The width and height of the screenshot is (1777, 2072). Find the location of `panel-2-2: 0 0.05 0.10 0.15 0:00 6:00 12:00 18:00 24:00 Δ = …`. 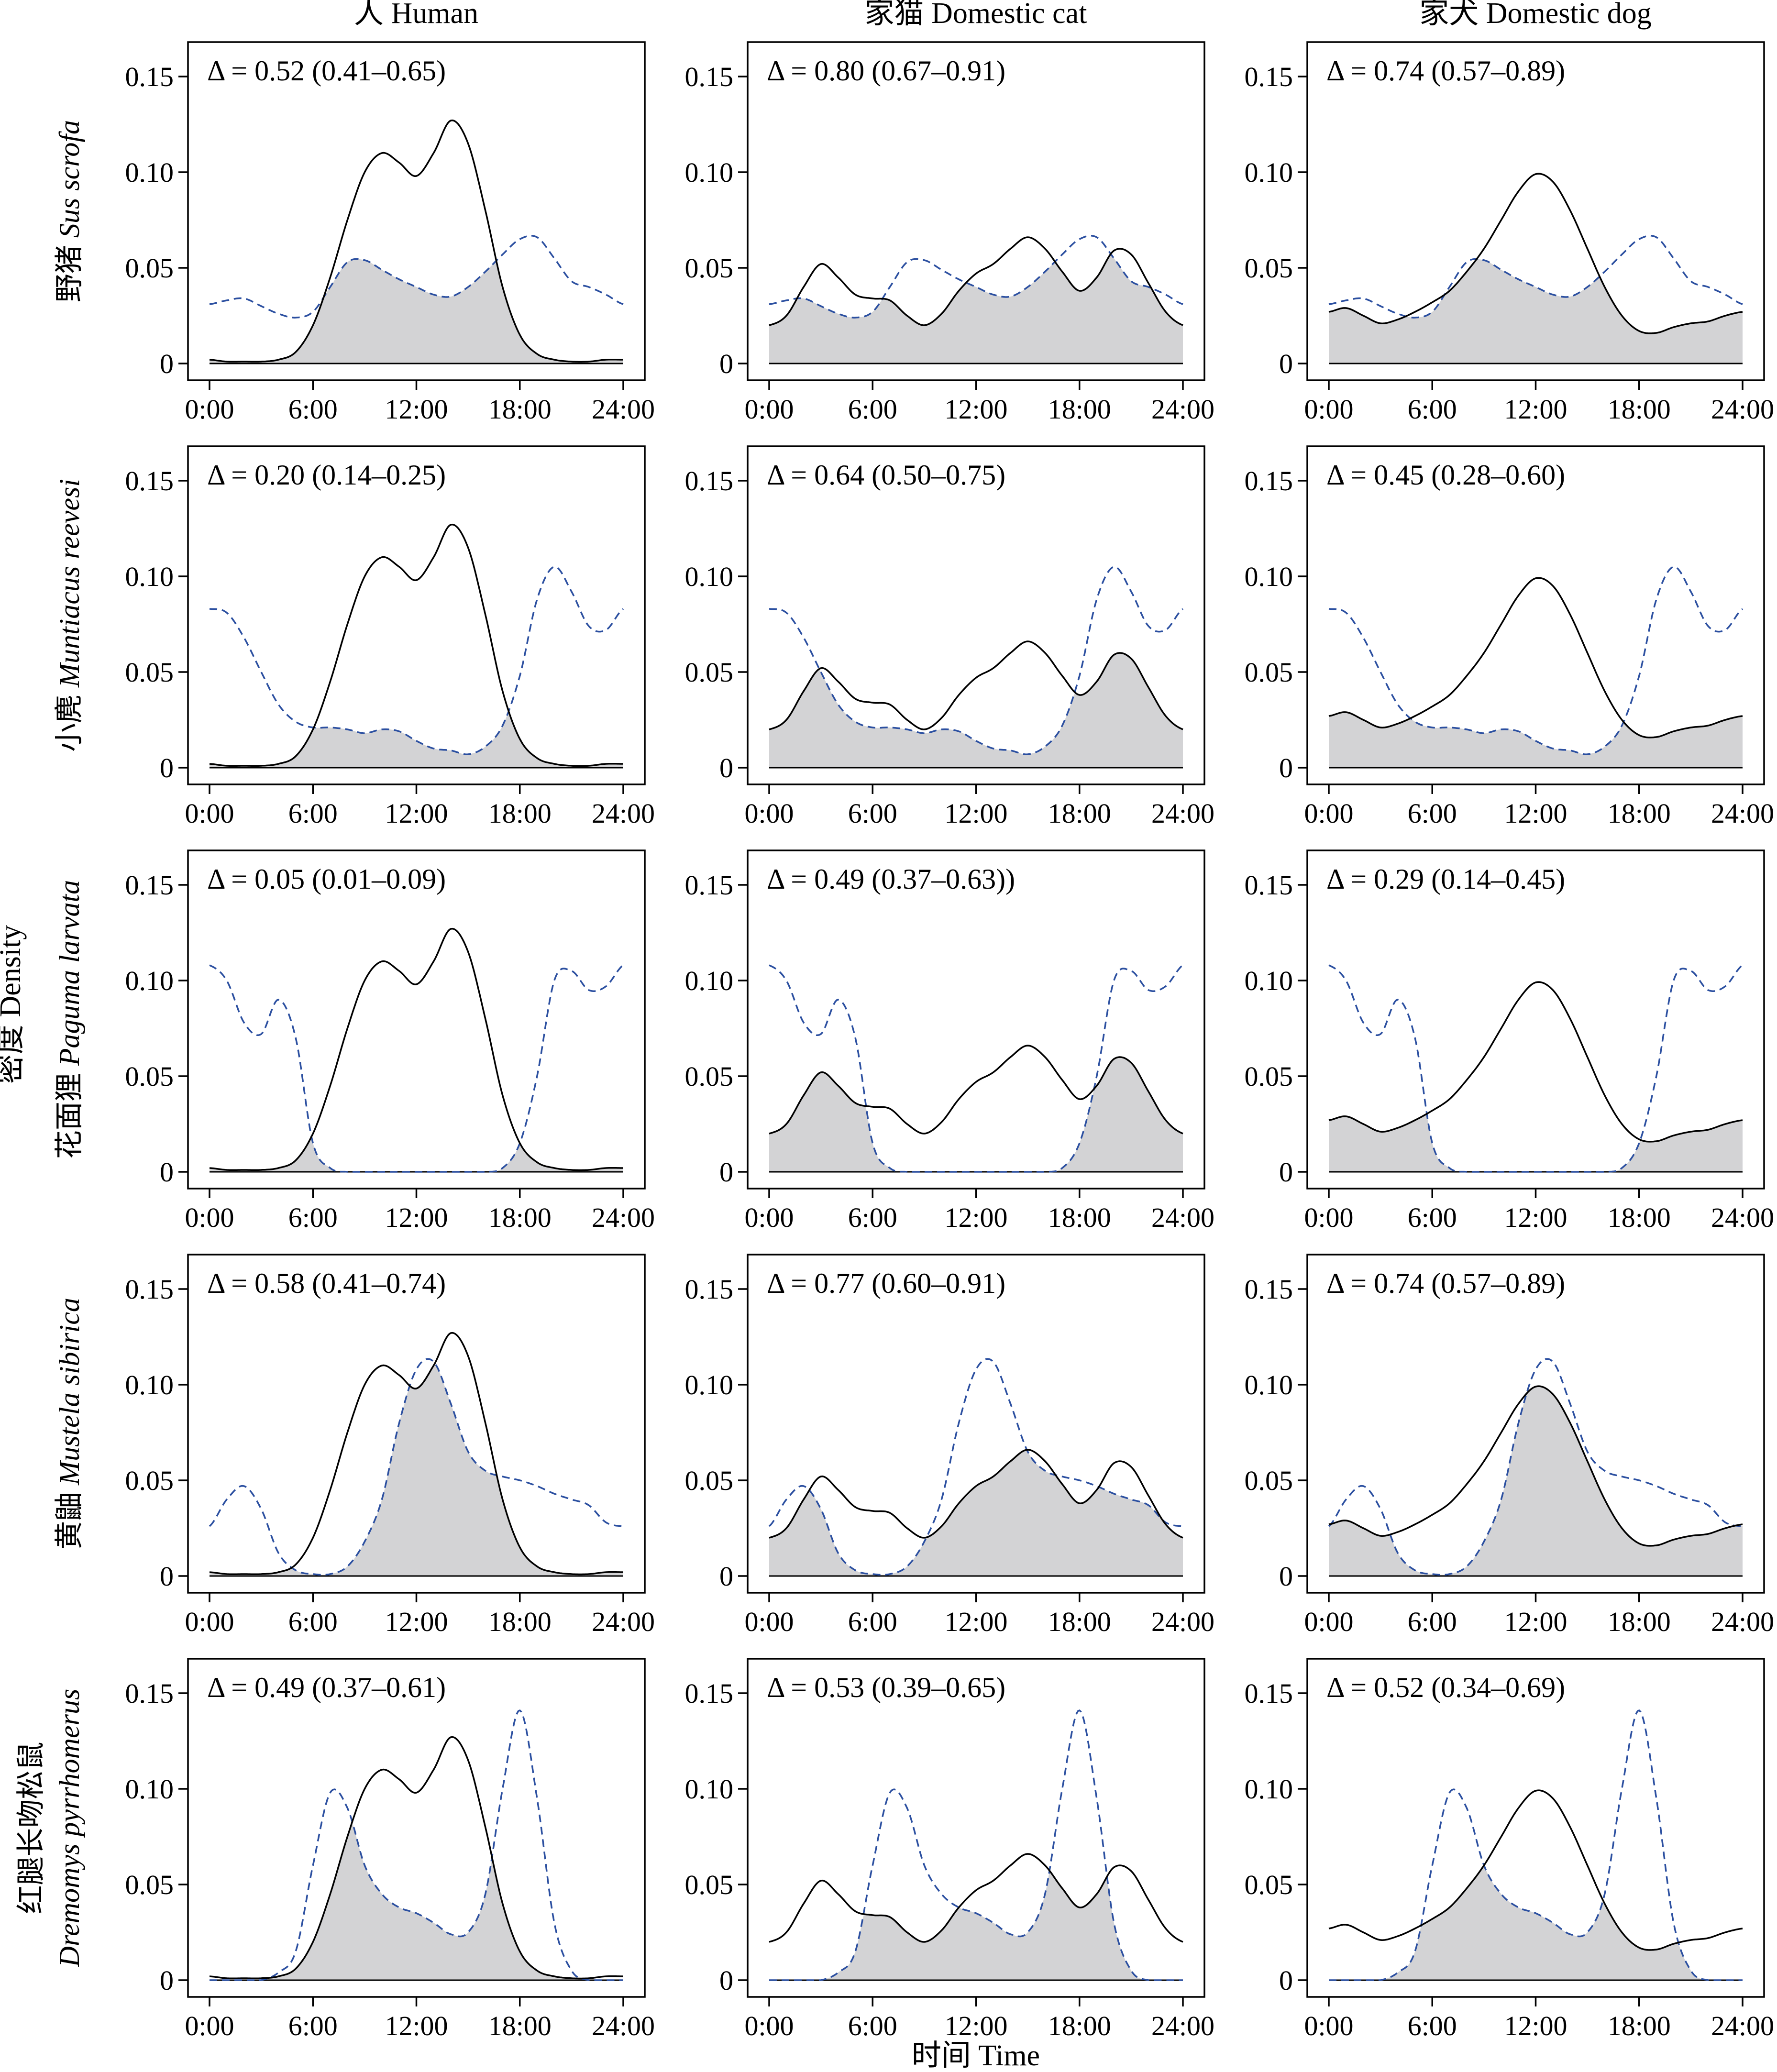

panel-2-2: 0 0.05 0.10 0.15 0:00 6:00 12:00 18:00 24:00 Δ = … is located at coordinates (1509, 1041).